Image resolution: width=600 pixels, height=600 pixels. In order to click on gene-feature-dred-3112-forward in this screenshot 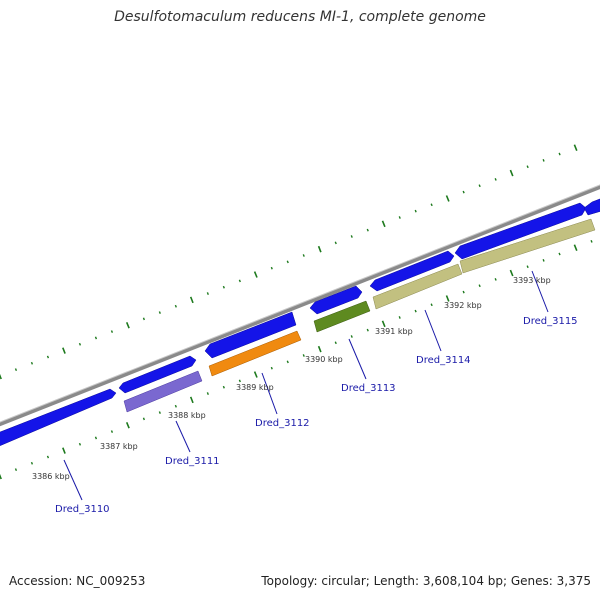, I will do `click(250, 335)`.